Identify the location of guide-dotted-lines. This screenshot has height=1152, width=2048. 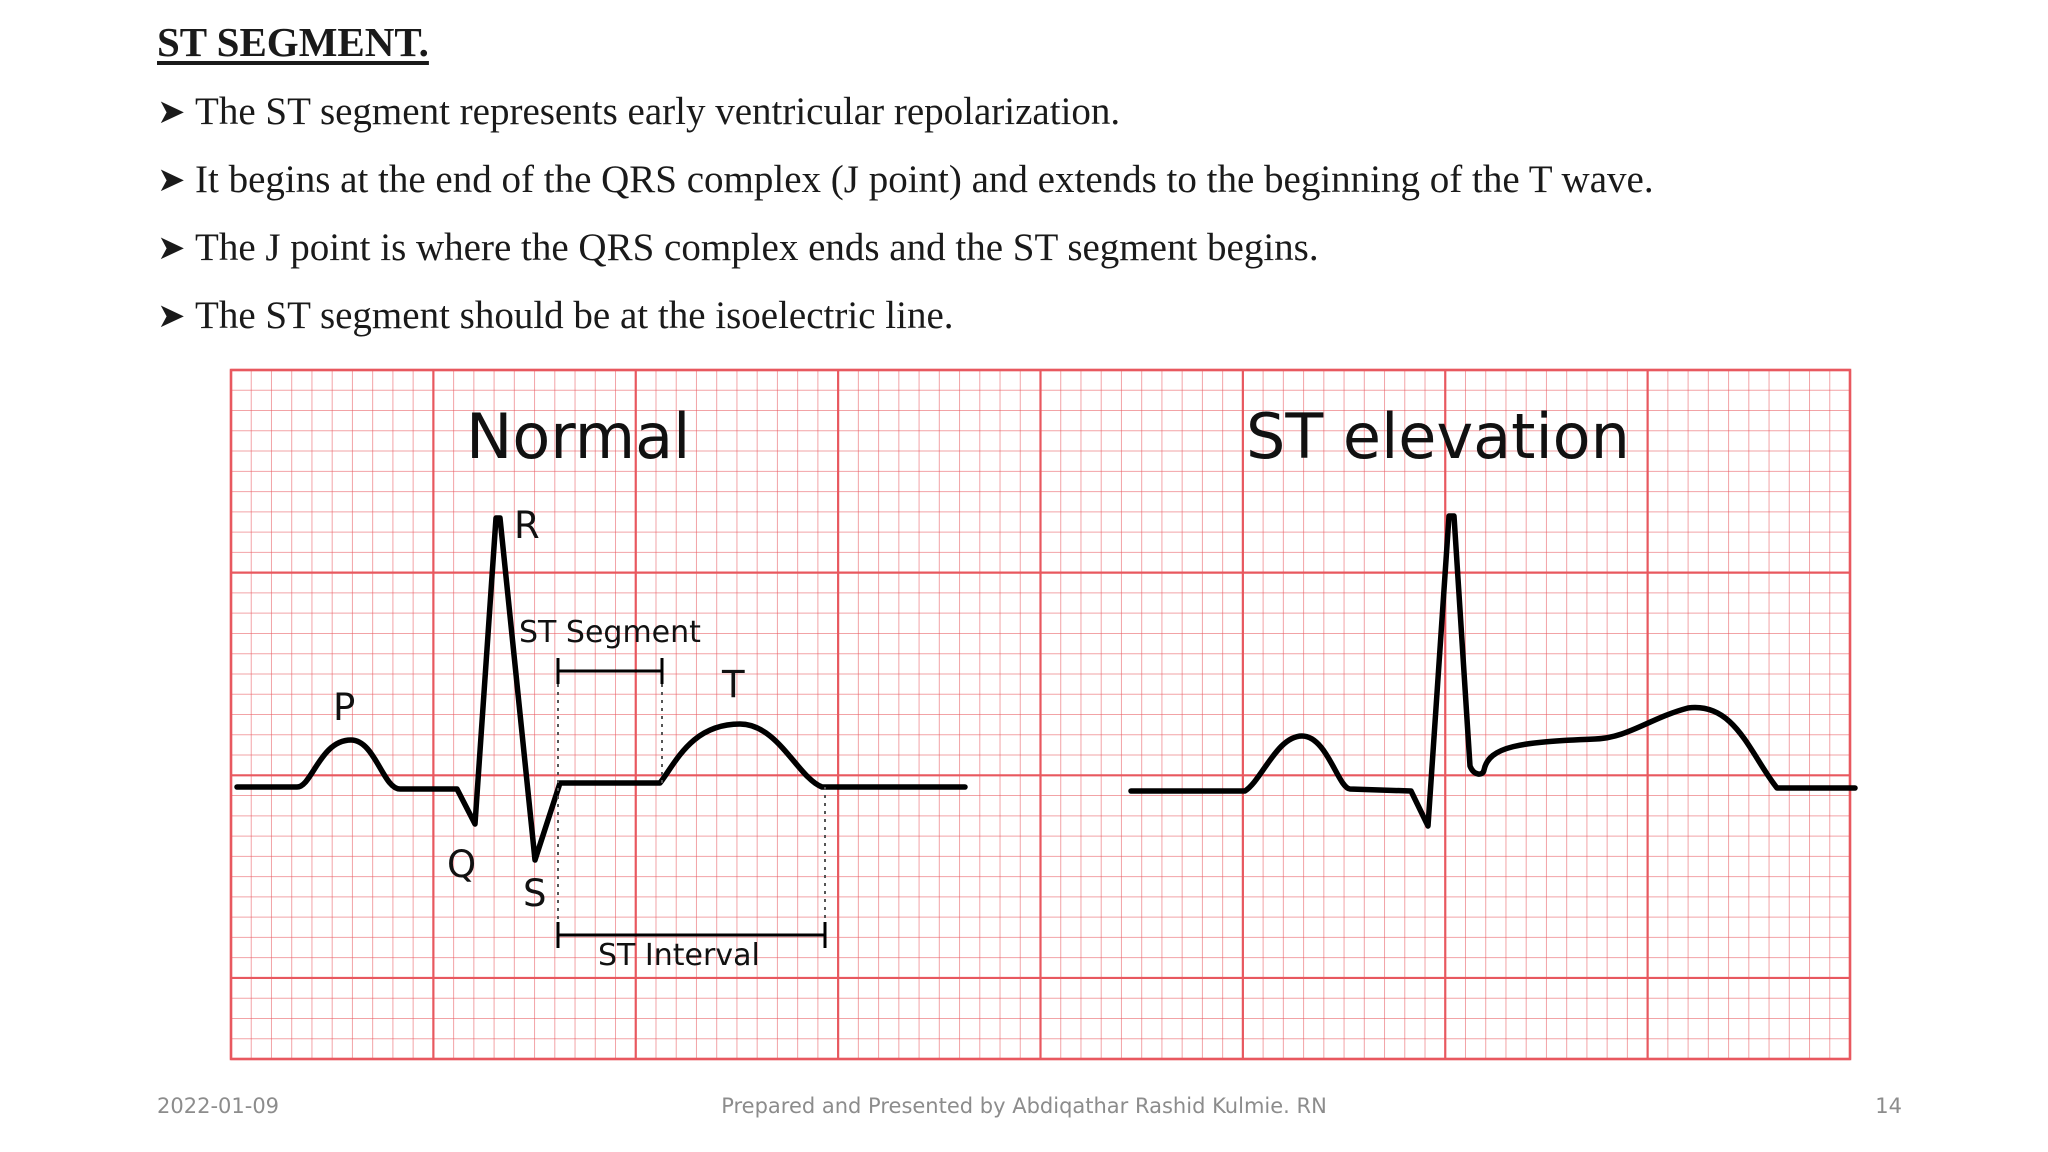
(691, 803).